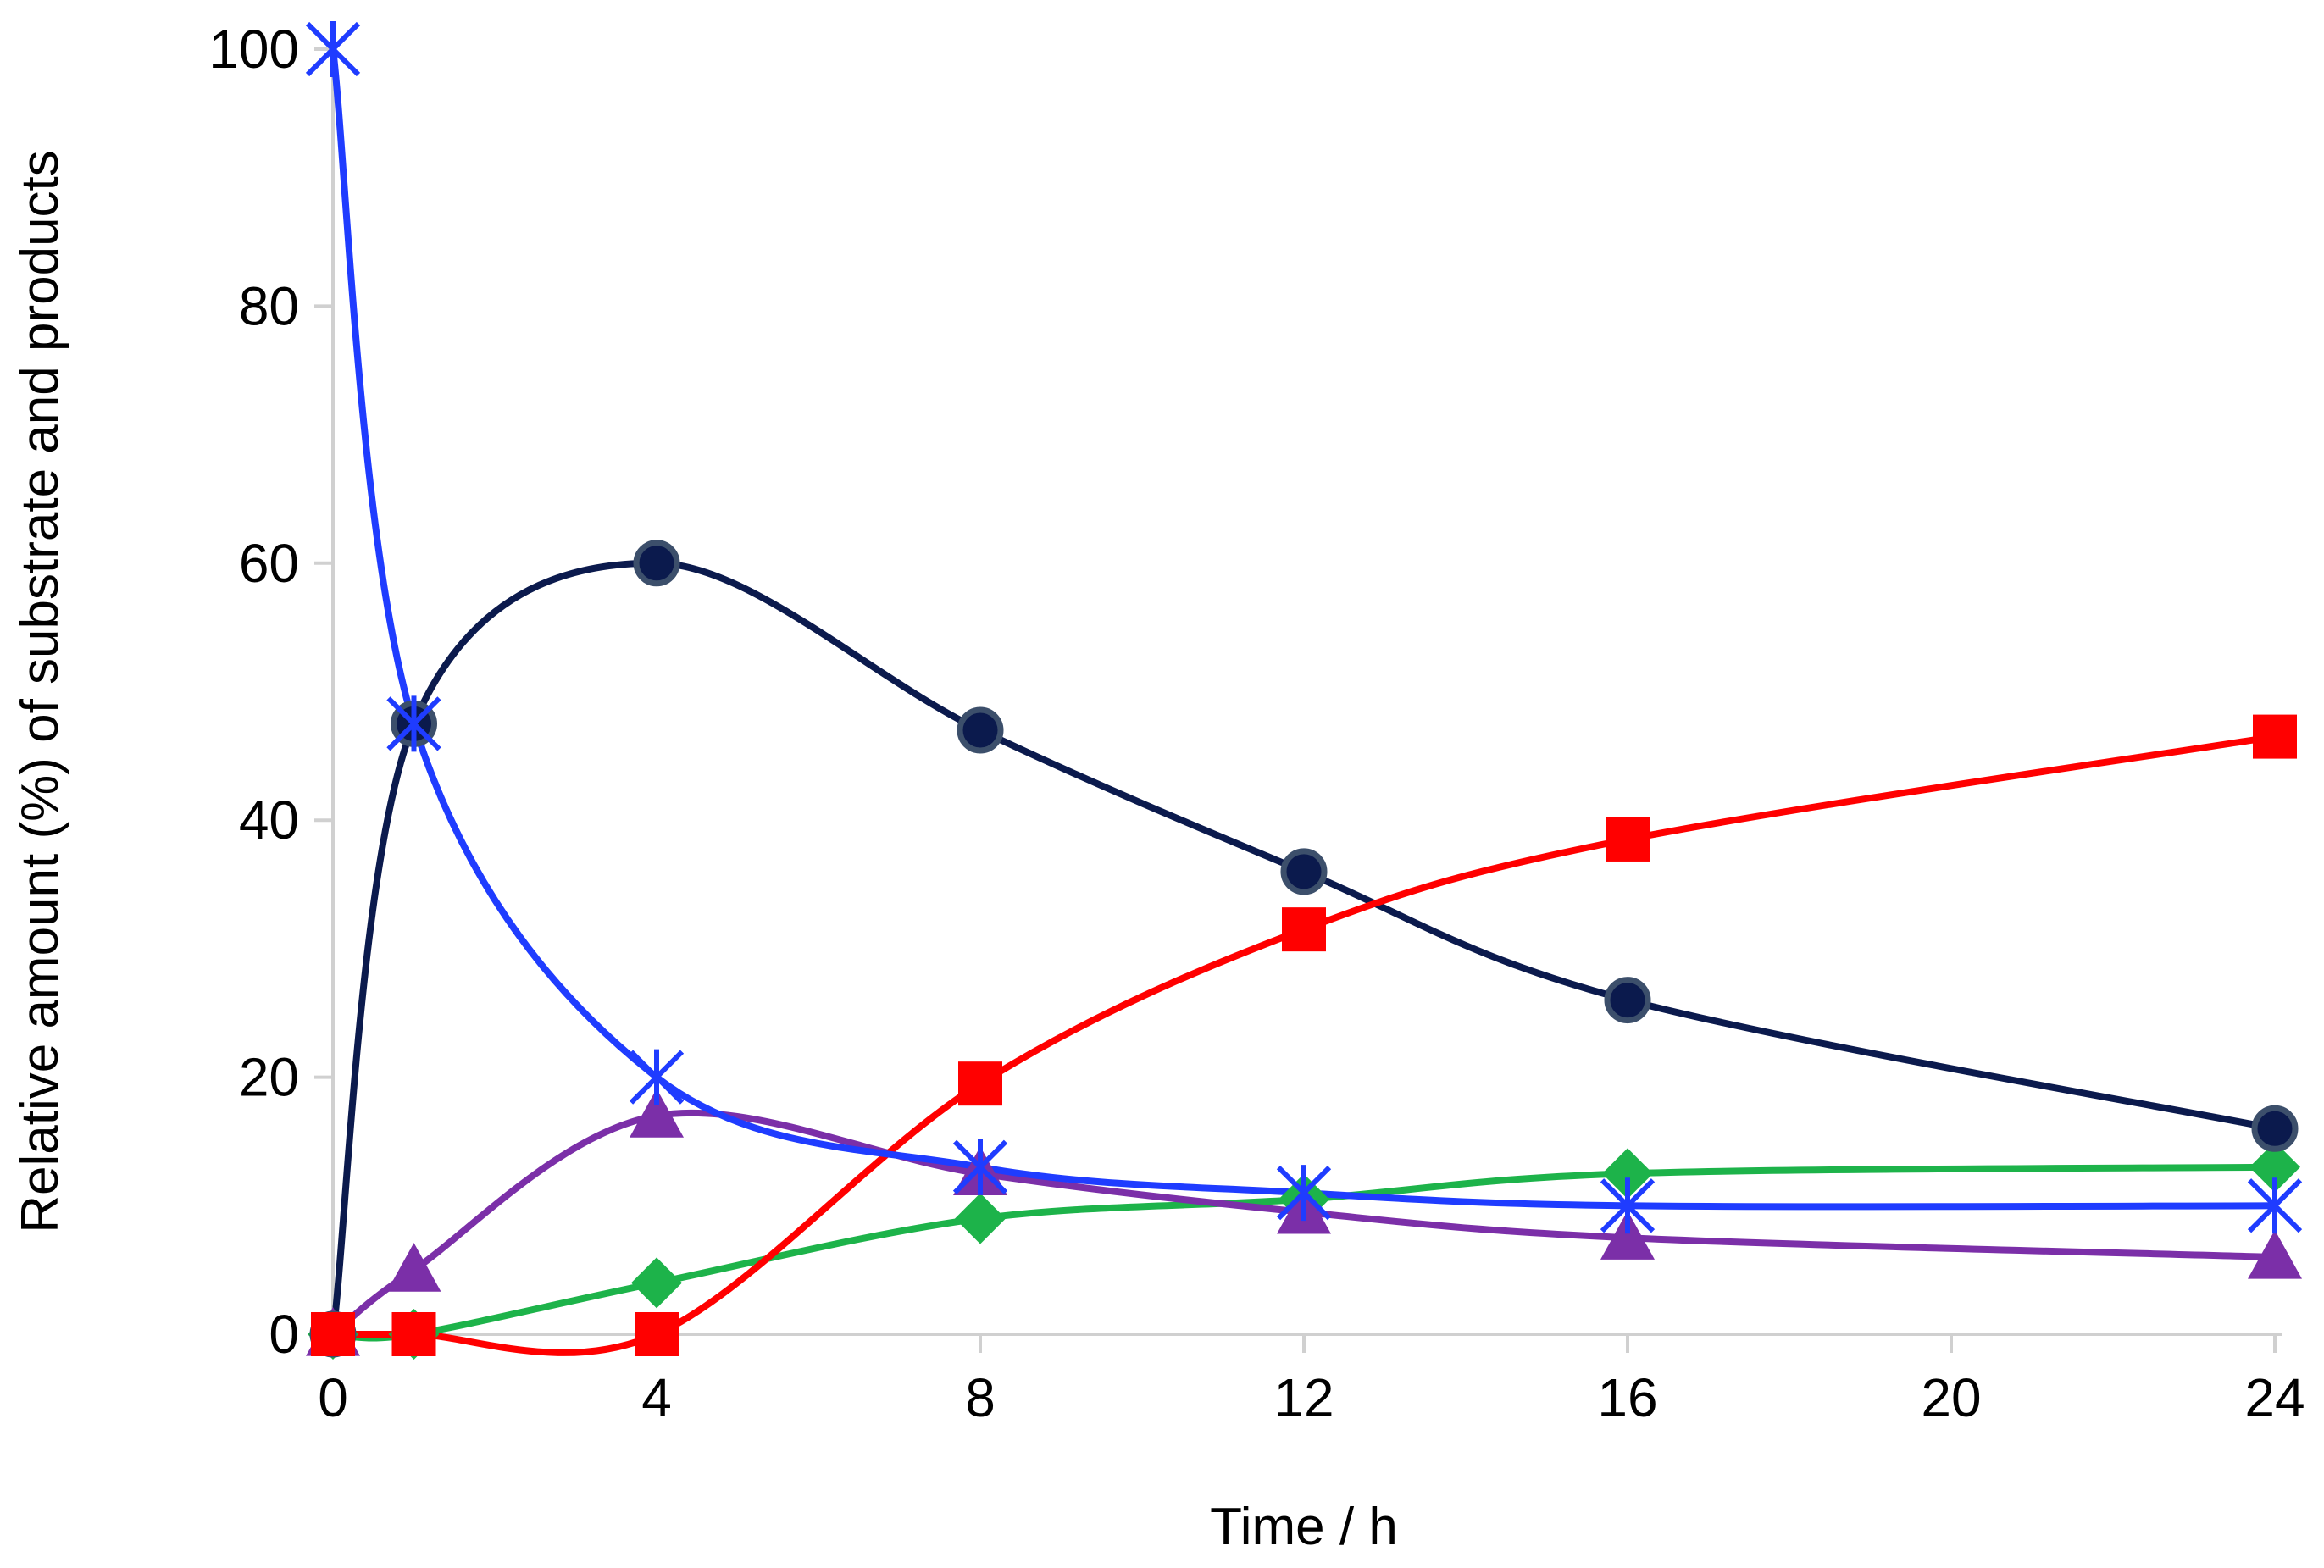  I want to click on y-tick-label: 80, so click(269, 305).